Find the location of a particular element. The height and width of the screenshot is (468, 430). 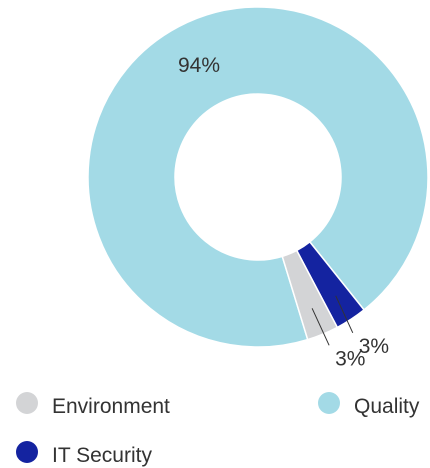

legend-label-quality: Quality is located at coordinates (387, 406).